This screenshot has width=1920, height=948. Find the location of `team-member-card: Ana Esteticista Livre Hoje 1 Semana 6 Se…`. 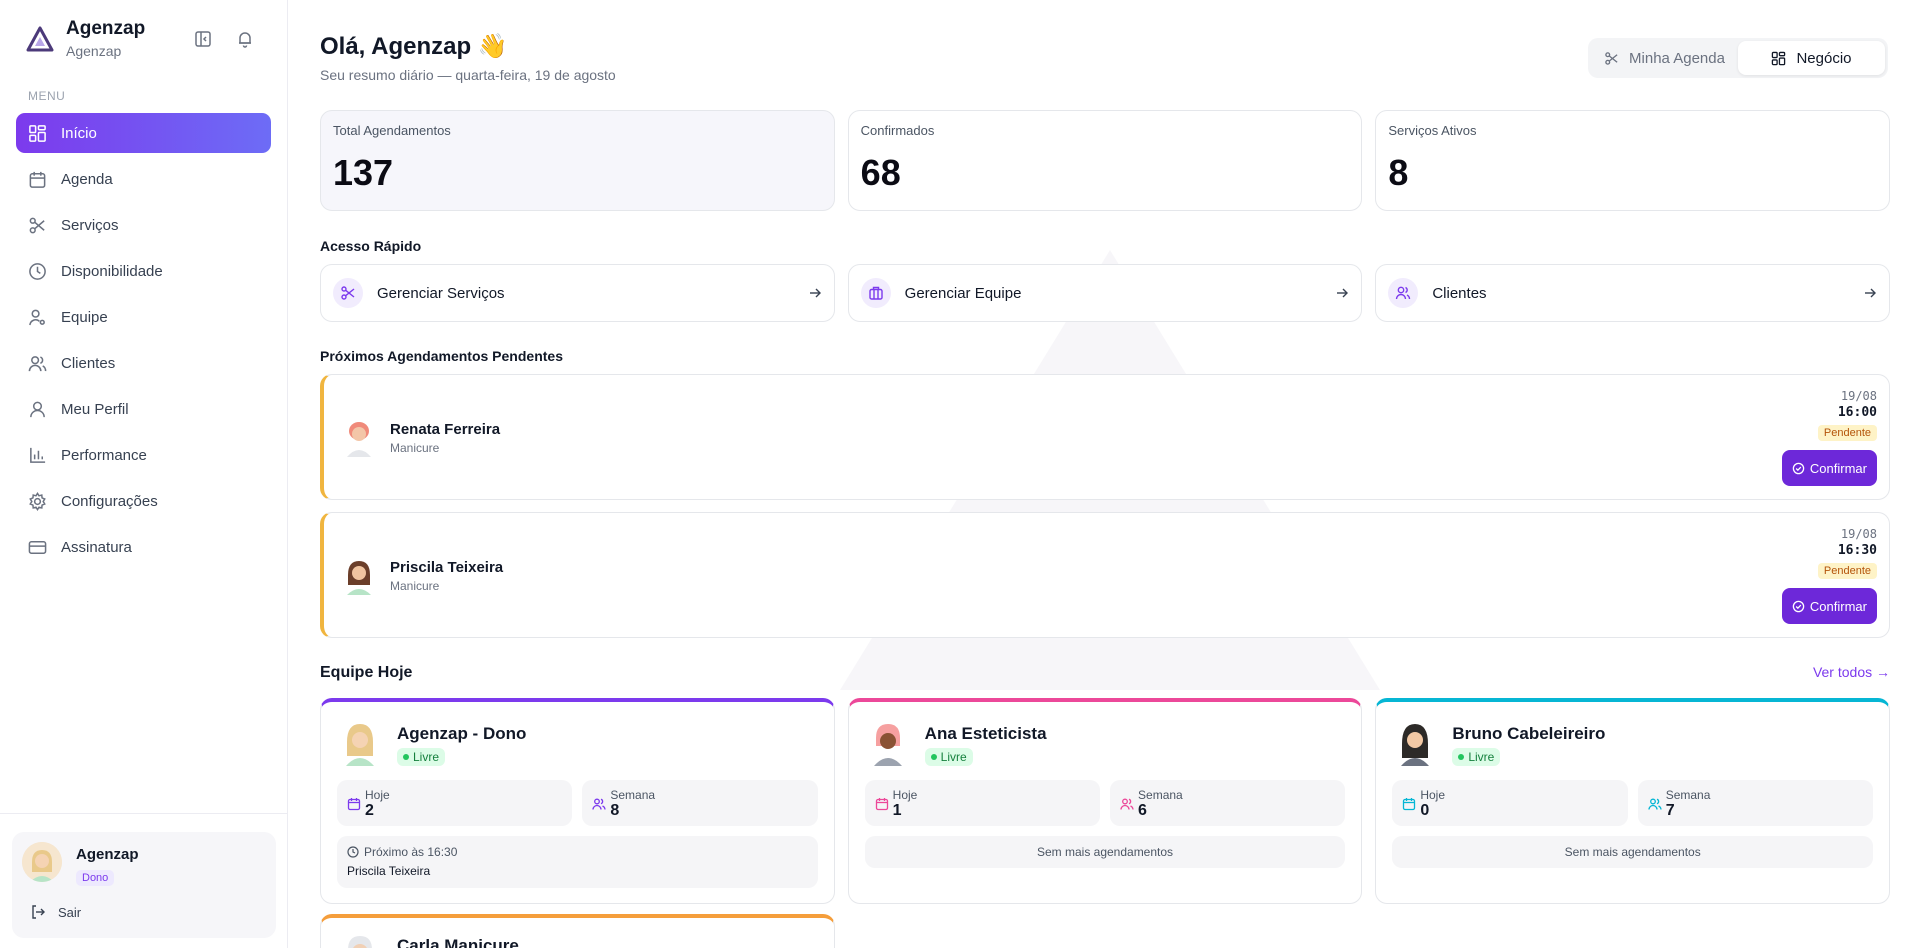

team-member-card: Ana Esteticista Livre Hoje 1 Semana 6 Se… is located at coordinates (1105, 801).